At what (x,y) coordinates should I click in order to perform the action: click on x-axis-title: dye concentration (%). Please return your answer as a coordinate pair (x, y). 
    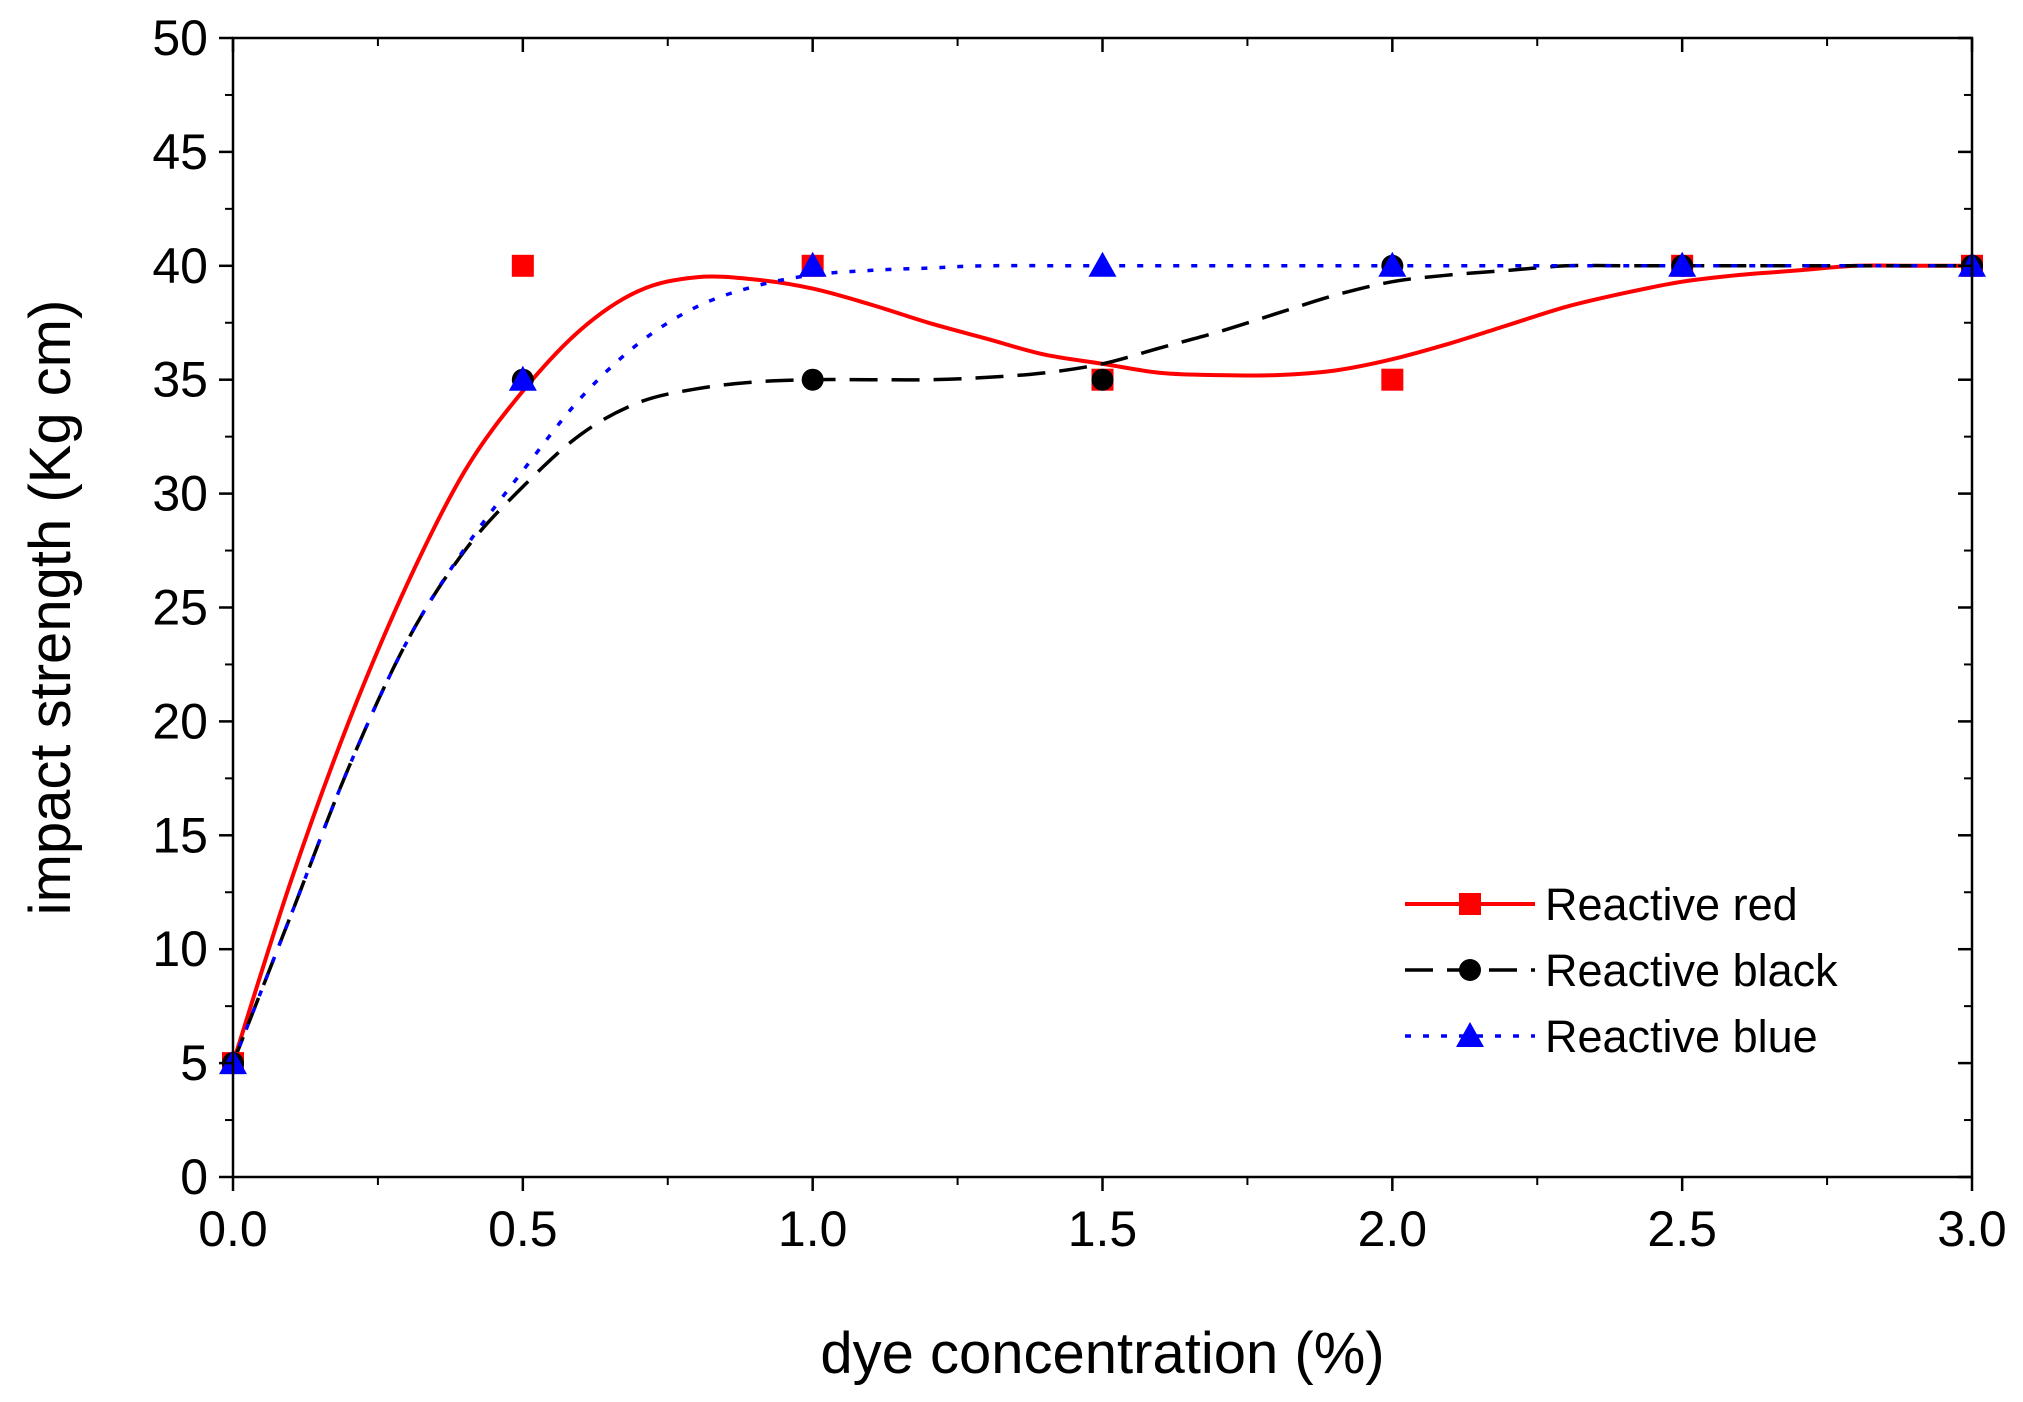
    Looking at the image, I should click on (1102, 1353).